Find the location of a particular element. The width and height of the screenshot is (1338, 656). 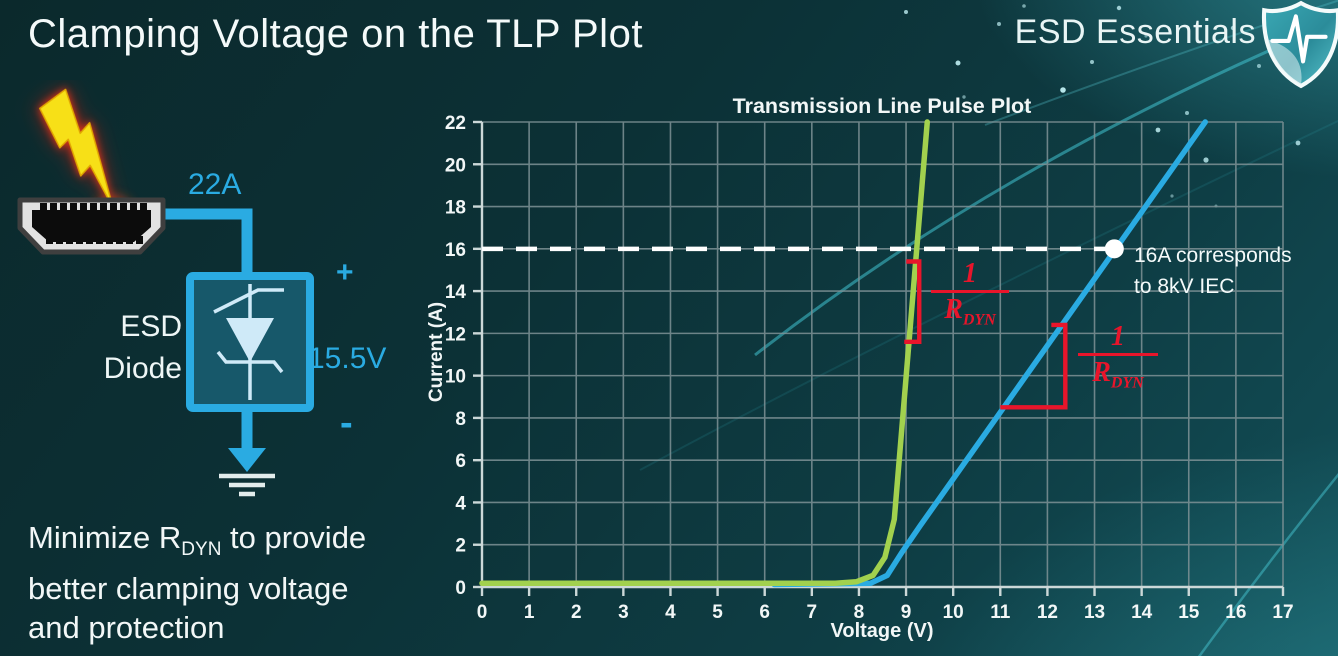

esd-strike-lightning-icon is located at coordinates (77, 149).